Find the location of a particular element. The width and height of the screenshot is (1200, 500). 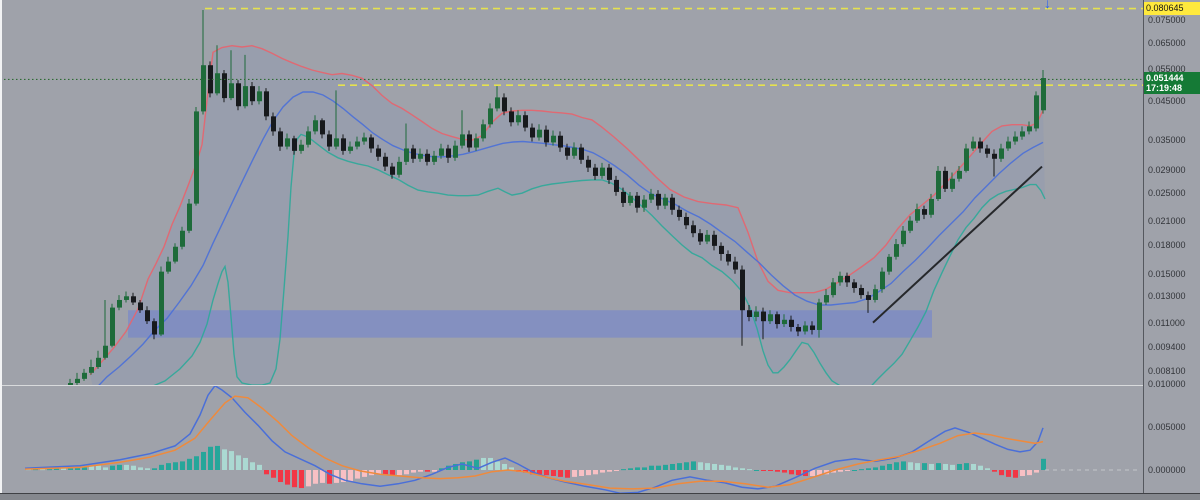

current-price-label: 0.051444 17:19:48 is located at coordinates (1172, 83).